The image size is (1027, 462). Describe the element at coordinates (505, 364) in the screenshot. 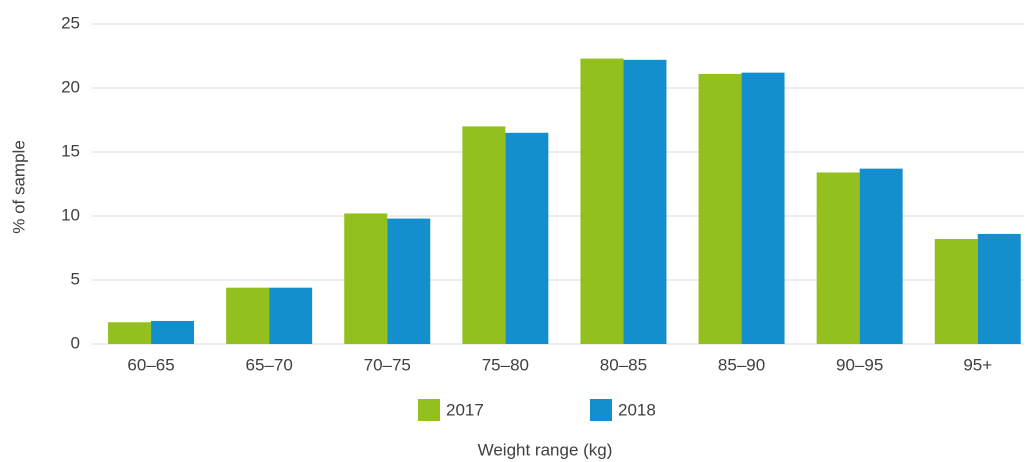

I see `x-tick-label: 75–80` at that location.